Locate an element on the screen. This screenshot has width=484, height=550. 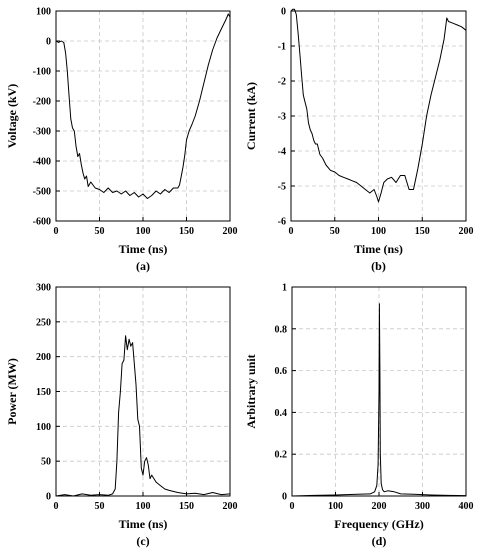
y-tick-label: 0.2 is located at coordinates (281, 455).